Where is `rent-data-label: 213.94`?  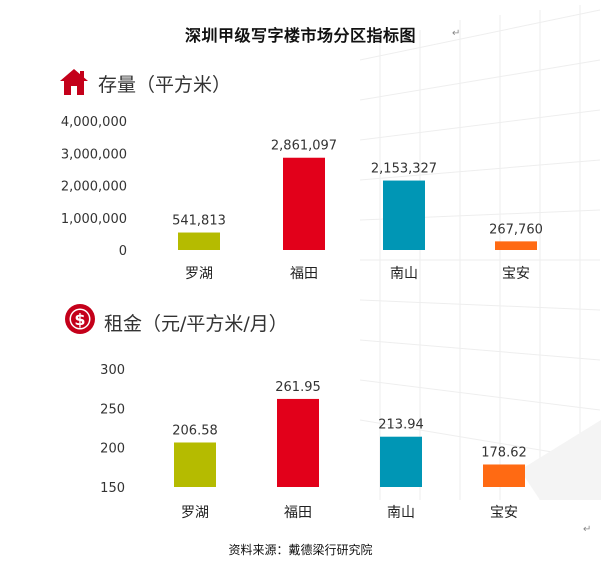 rent-data-label: 213.94 is located at coordinates (401, 425).